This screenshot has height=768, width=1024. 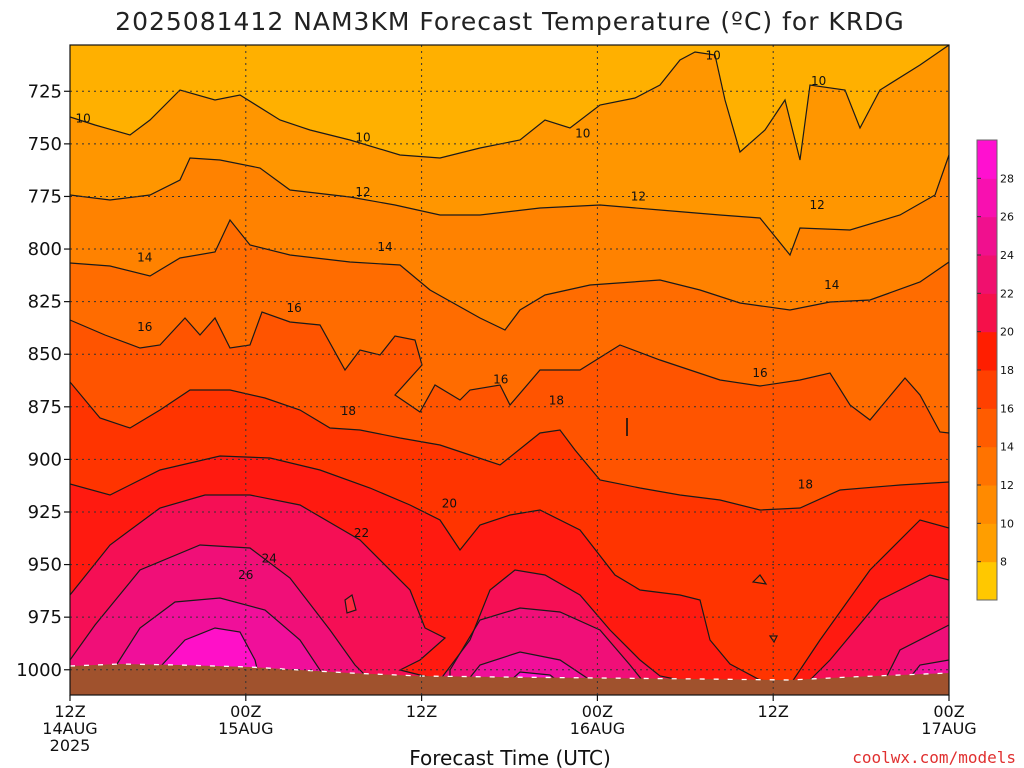 What do you see at coordinates (45, 302) in the screenshot?
I see `y-tick-label: 825` at bounding box center [45, 302].